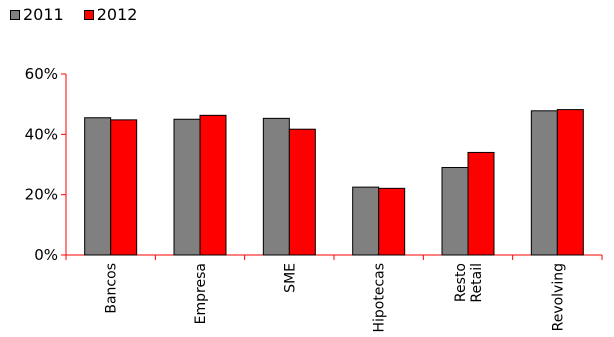 The width and height of the screenshot is (614, 337). Describe the element at coordinates (46, 255) in the screenshot. I see `y-tick-label: 0%` at that location.